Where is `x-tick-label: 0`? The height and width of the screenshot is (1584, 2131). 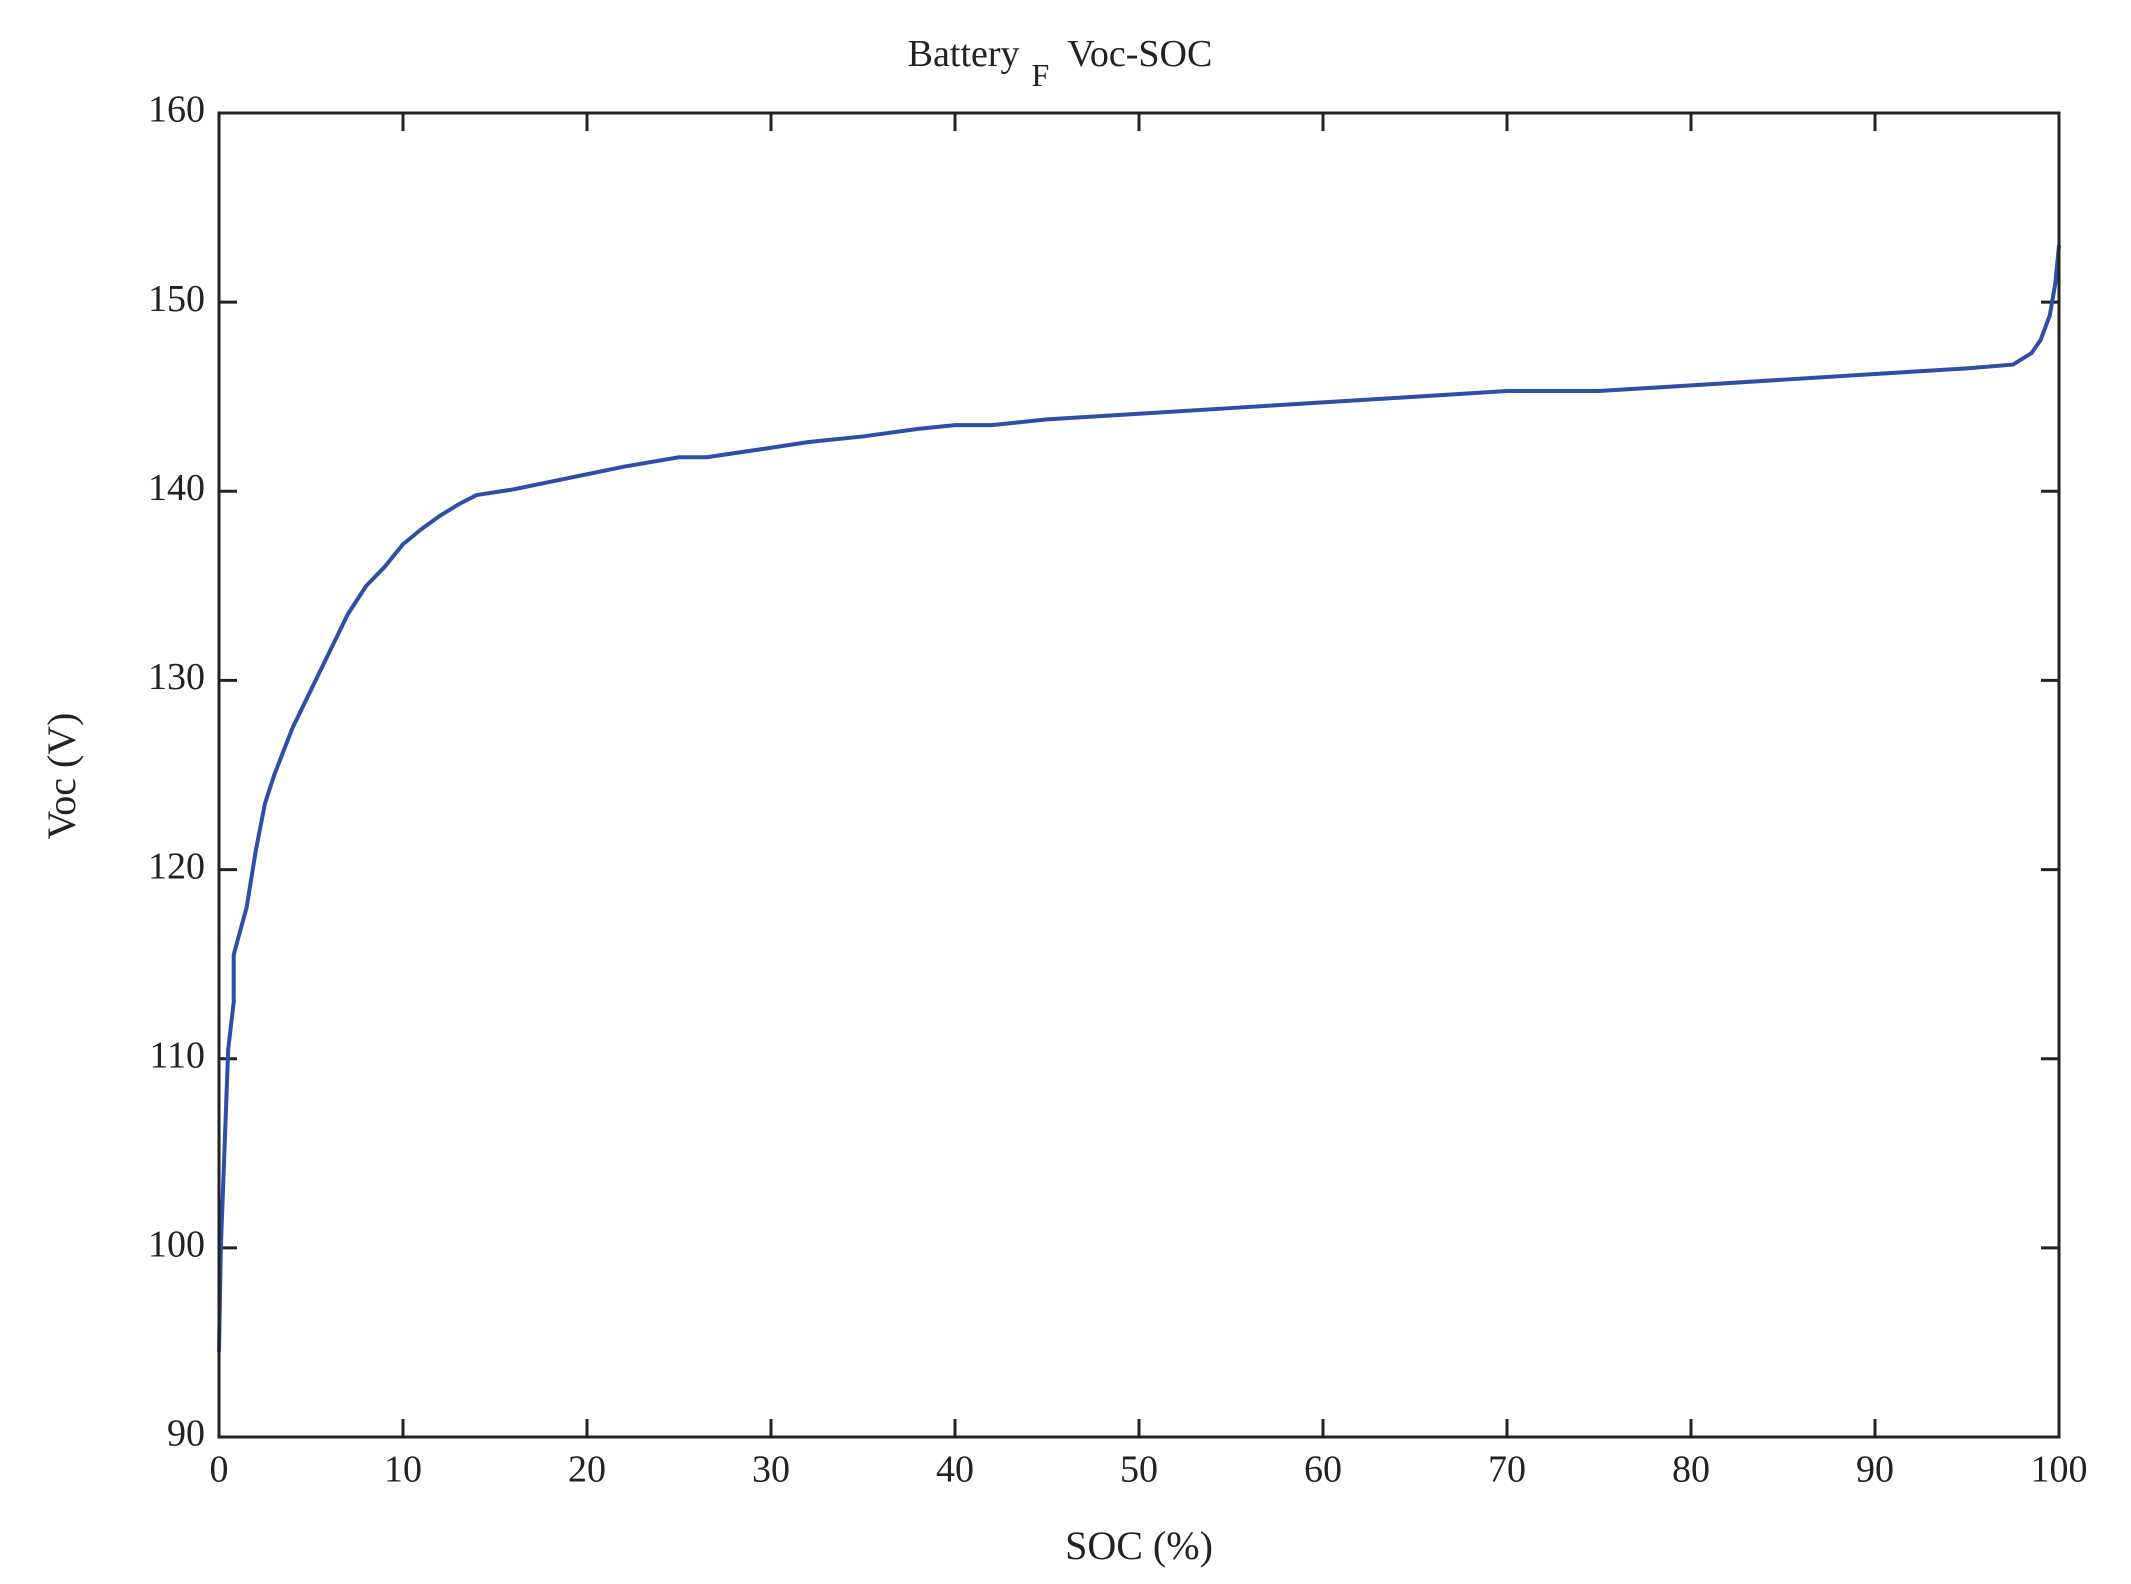 x-tick-label: 0 is located at coordinates (219, 1470).